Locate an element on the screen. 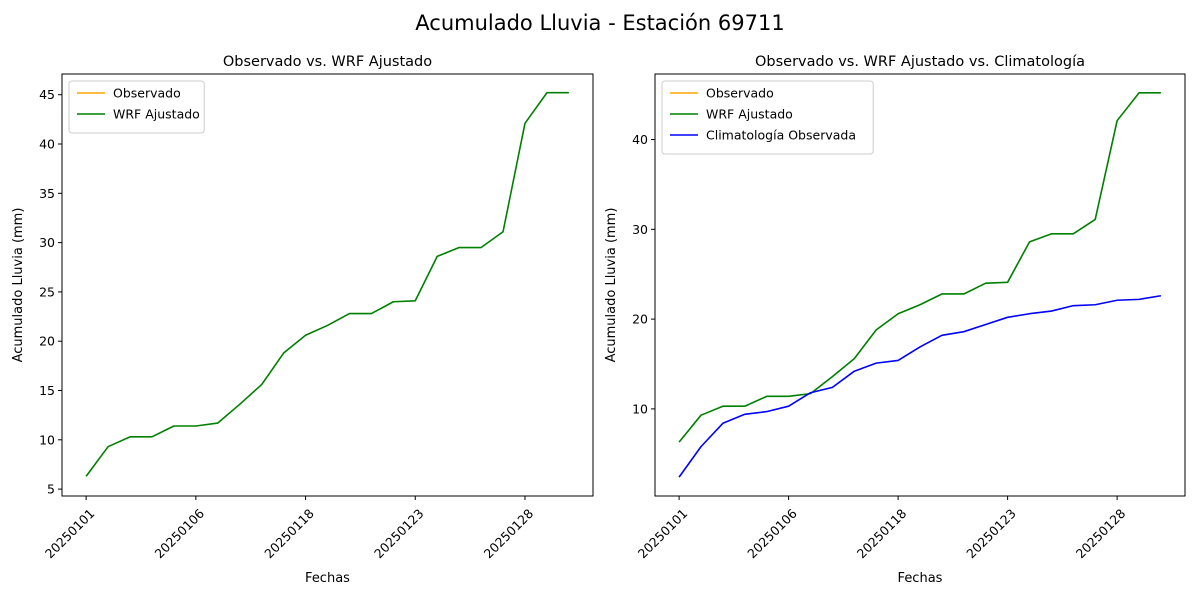 Image resolution: width=1200 pixels, height=604 pixels. y-tick-label: 15 is located at coordinates (47, 390).